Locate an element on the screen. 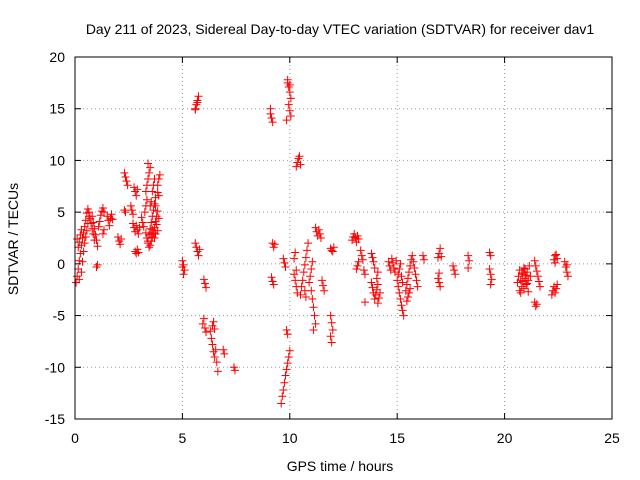 The height and width of the screenshot is (480, 640). y-tick-label: 5 is located at coordinates (61, 212).